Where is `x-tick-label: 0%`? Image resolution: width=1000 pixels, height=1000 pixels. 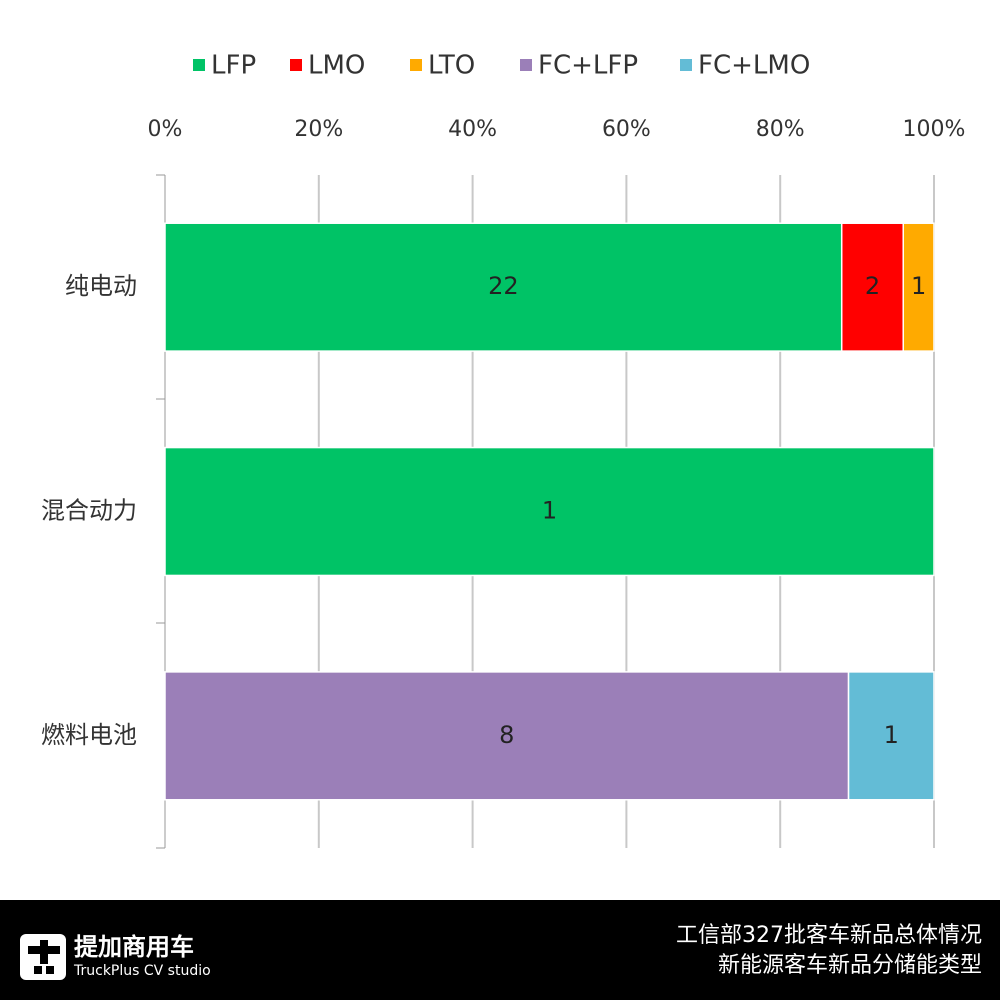 x-tick-label: 0% is located at coordinates (165, 129).